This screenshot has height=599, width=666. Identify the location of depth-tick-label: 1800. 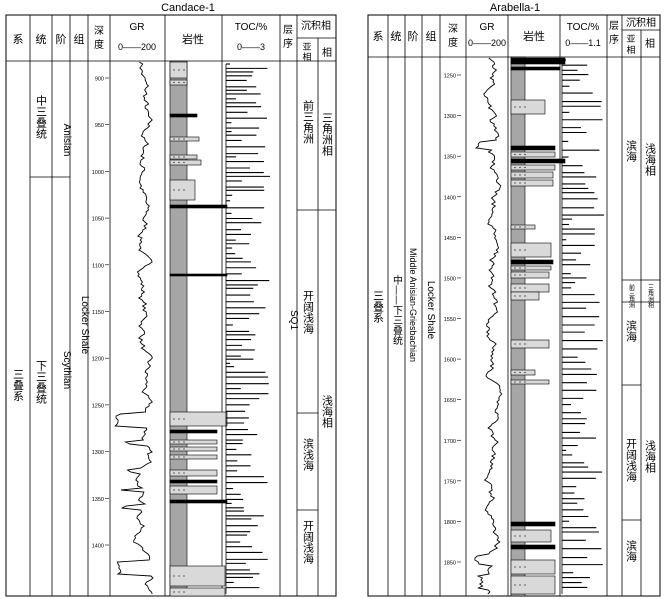
(450, 523).